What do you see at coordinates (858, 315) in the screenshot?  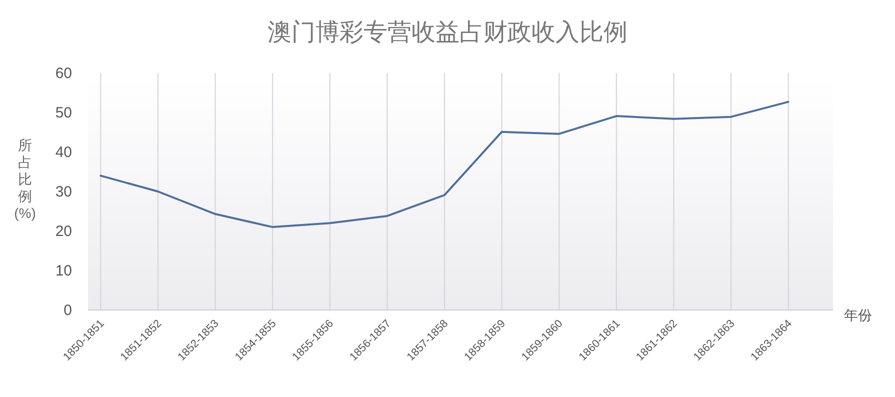 I see `x-axis-title: 年份` at bounding box center [858, 315].